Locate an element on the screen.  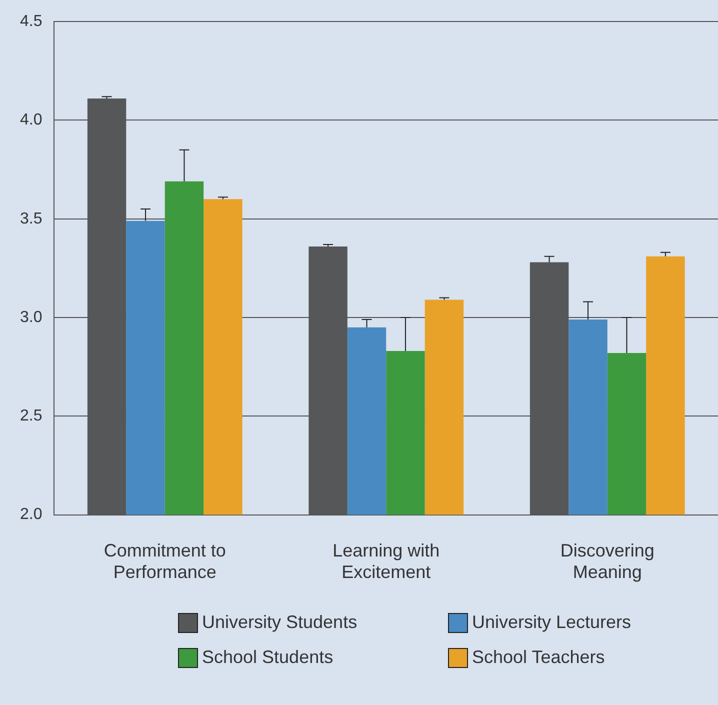
legend-label: University Lecturers is located at coordinates (552, 622).